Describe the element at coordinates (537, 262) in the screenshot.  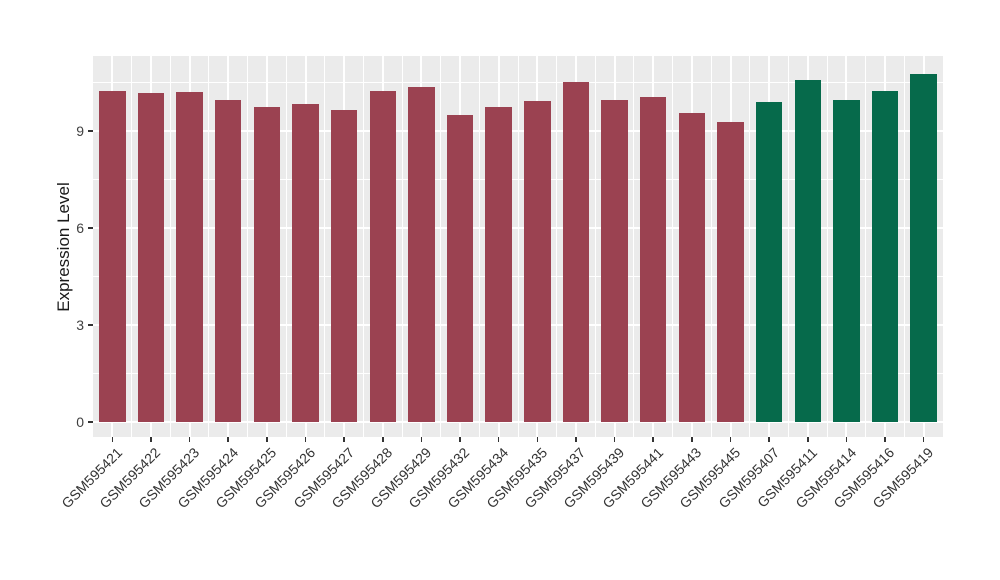
I see `bar-GSM595435` at that location.